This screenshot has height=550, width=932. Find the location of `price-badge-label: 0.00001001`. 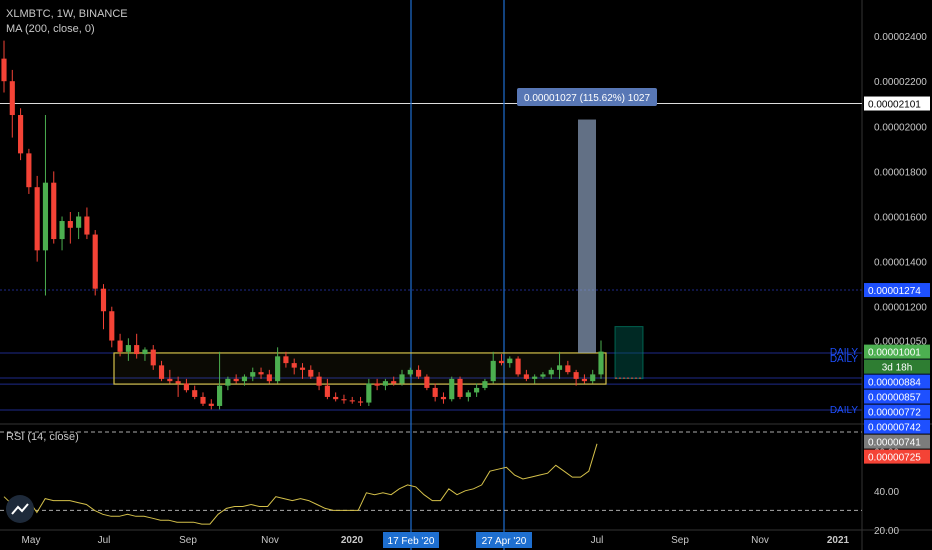

price-badge-label: 0.00001001 is located at coordinates (894, 353).